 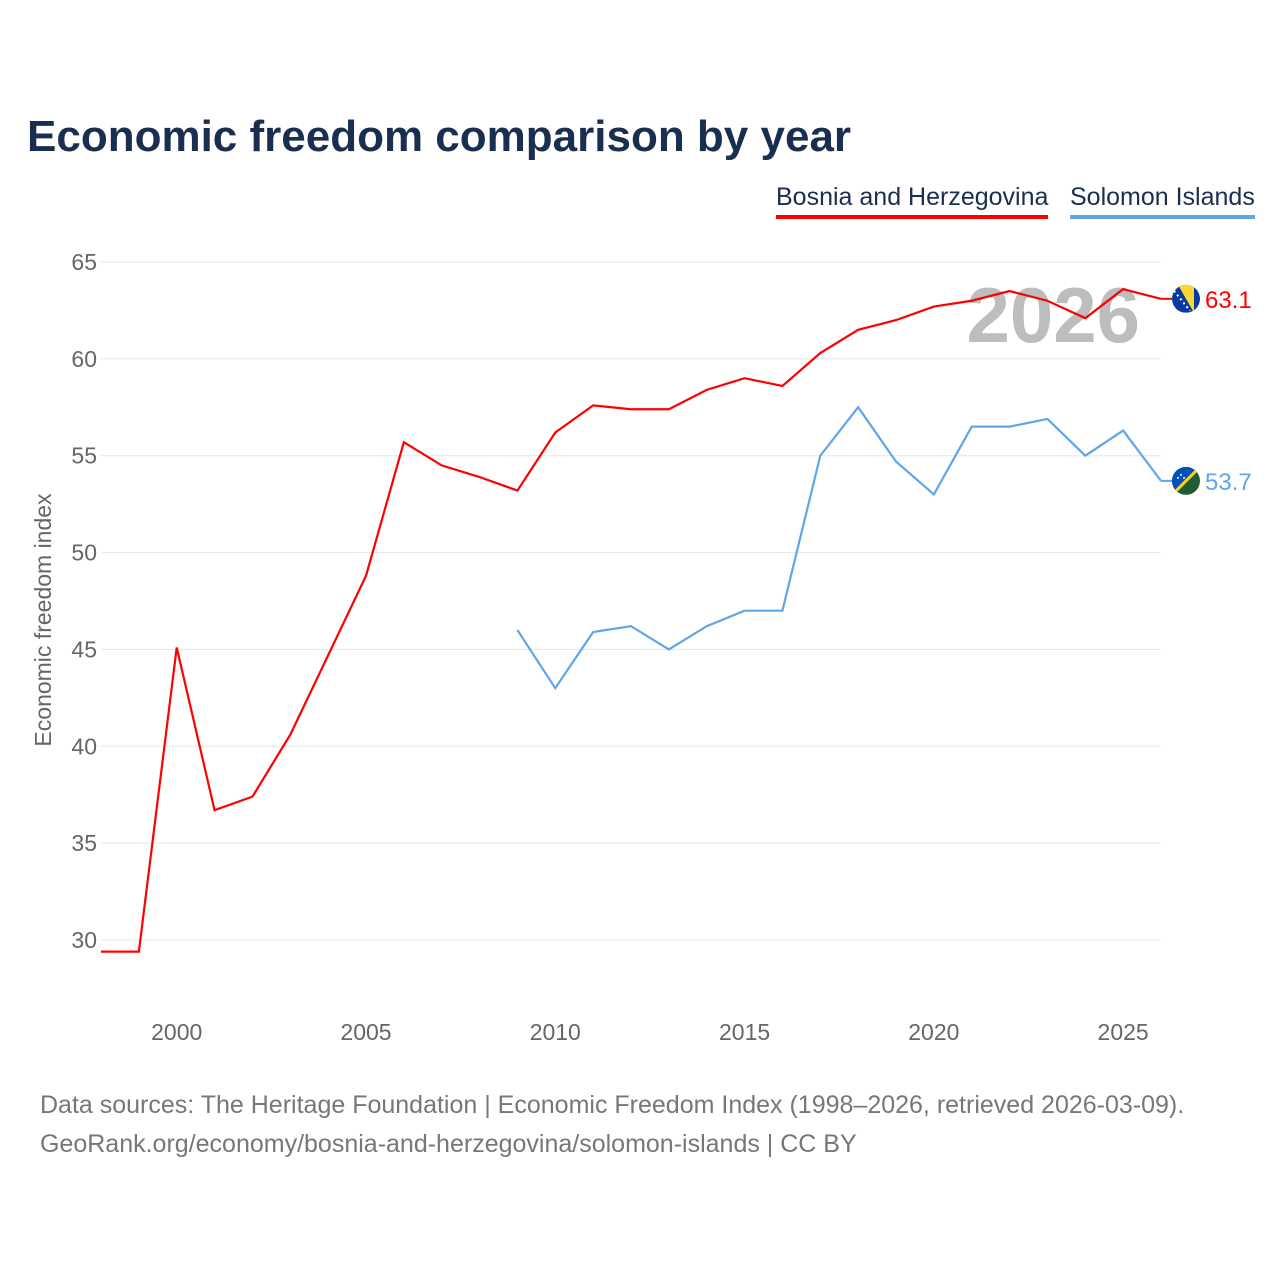 I want to click on solomon-islands-flag-icon, so click(x=1186, y=480).